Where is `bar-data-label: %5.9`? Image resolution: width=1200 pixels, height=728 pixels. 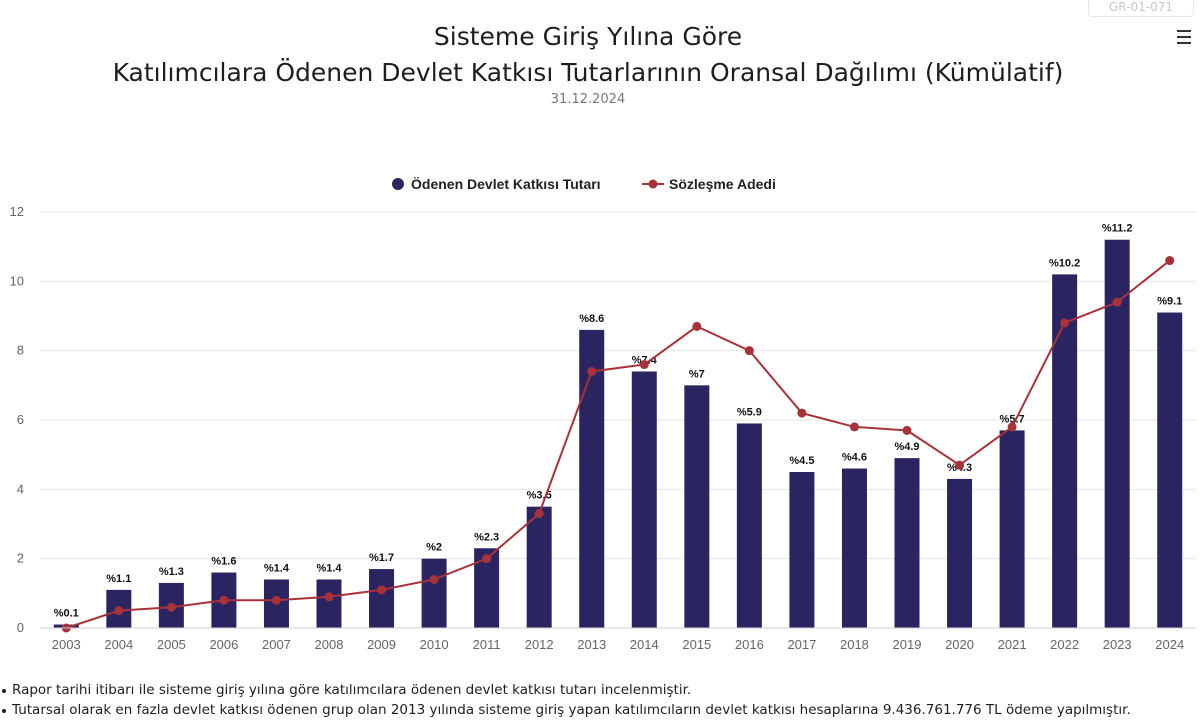
bar-data-label: %5.9 is located at coordinates (749, 412).